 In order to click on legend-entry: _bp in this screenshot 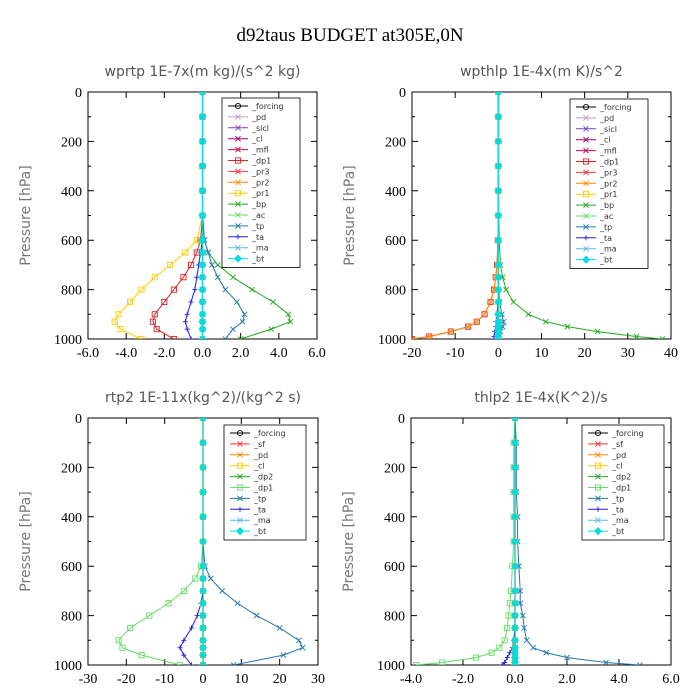, I will do `click(258, 204)`.